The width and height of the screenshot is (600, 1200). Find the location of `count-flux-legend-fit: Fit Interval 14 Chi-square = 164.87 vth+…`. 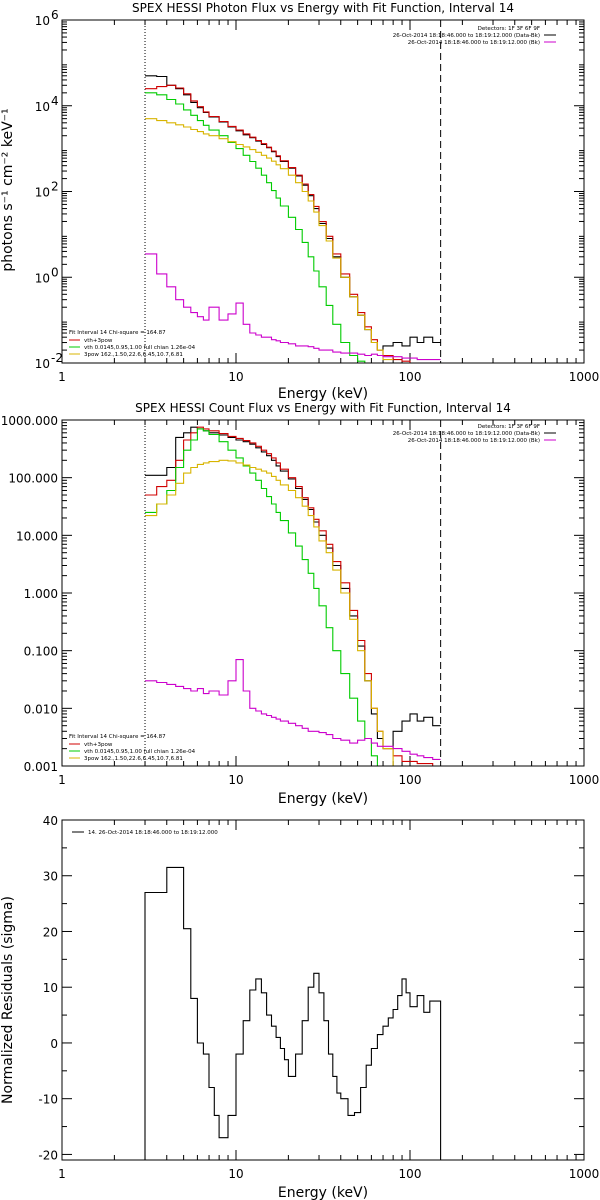

count-flux-legend-fit: Fit Interval 14 Chi-square = 164.87 vth+… is located at coordinates (132, 748).